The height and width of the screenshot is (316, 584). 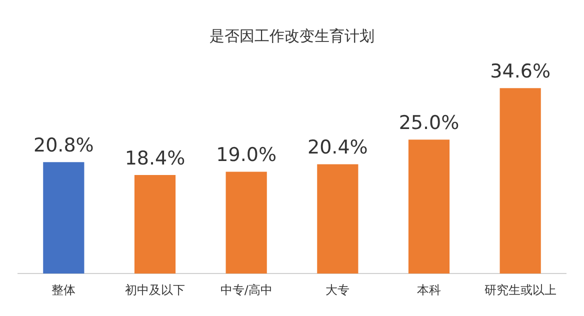 I want to click on data-label: 25.0%, so click(x=429, y=123).